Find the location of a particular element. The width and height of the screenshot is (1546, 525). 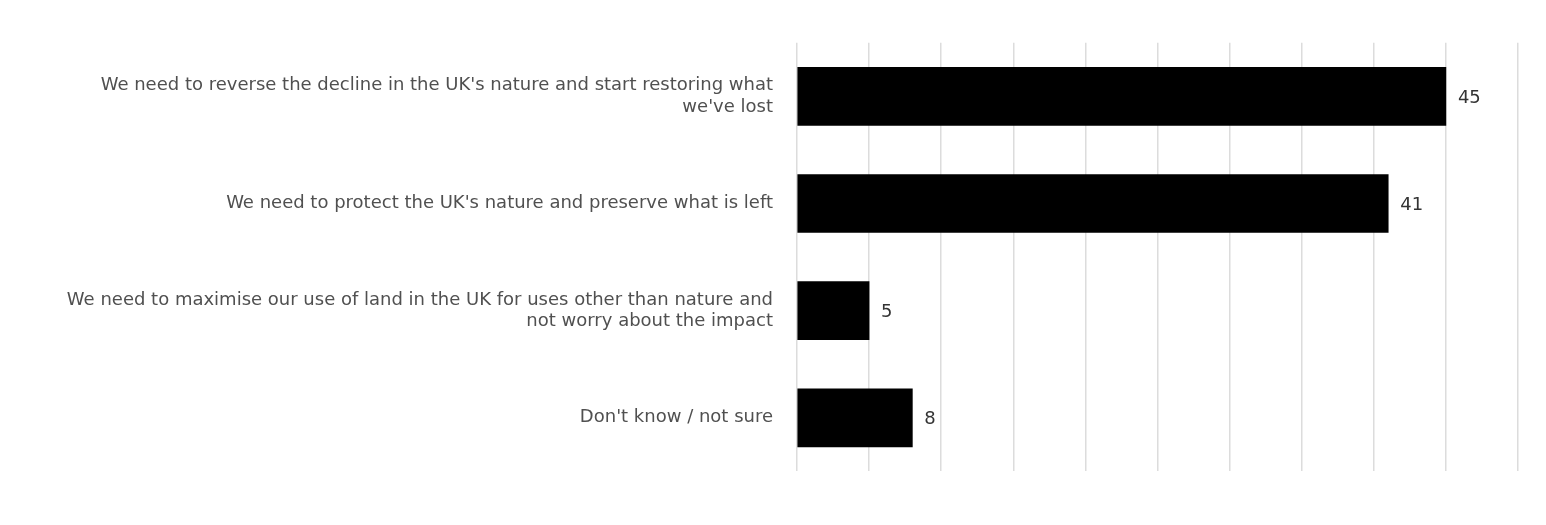

y-tick-label: We need to maximise our use of land in the UK for uses other than nature and not worry about the impact is located at coordinates (419, 309).